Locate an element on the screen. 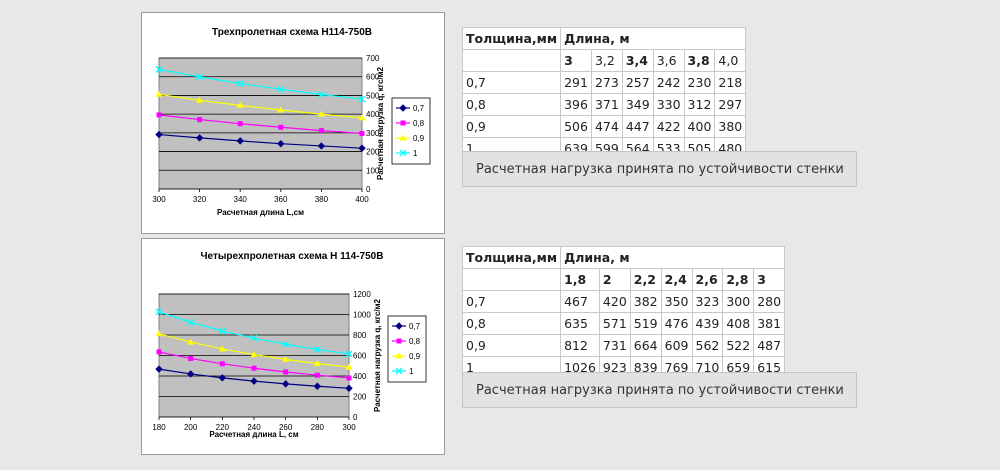  table-row: 0,7 291 273 257 242 230 218 is located at coordinates (604, 82).